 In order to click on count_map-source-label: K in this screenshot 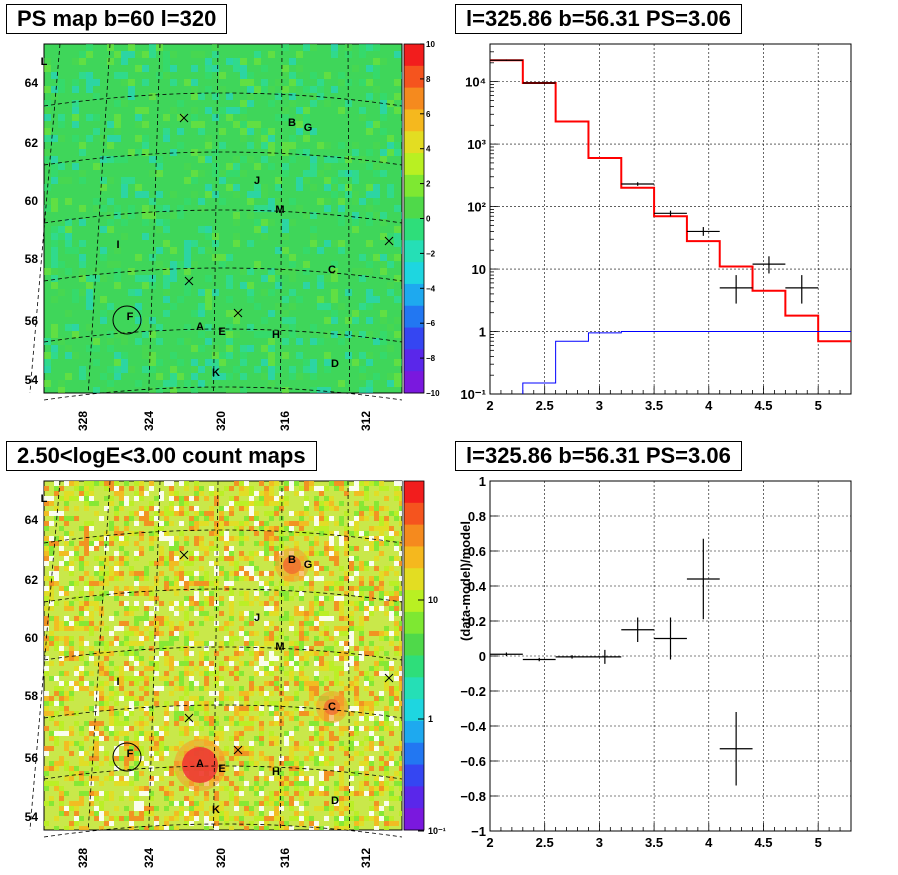, I will do `click(216, 810)`.